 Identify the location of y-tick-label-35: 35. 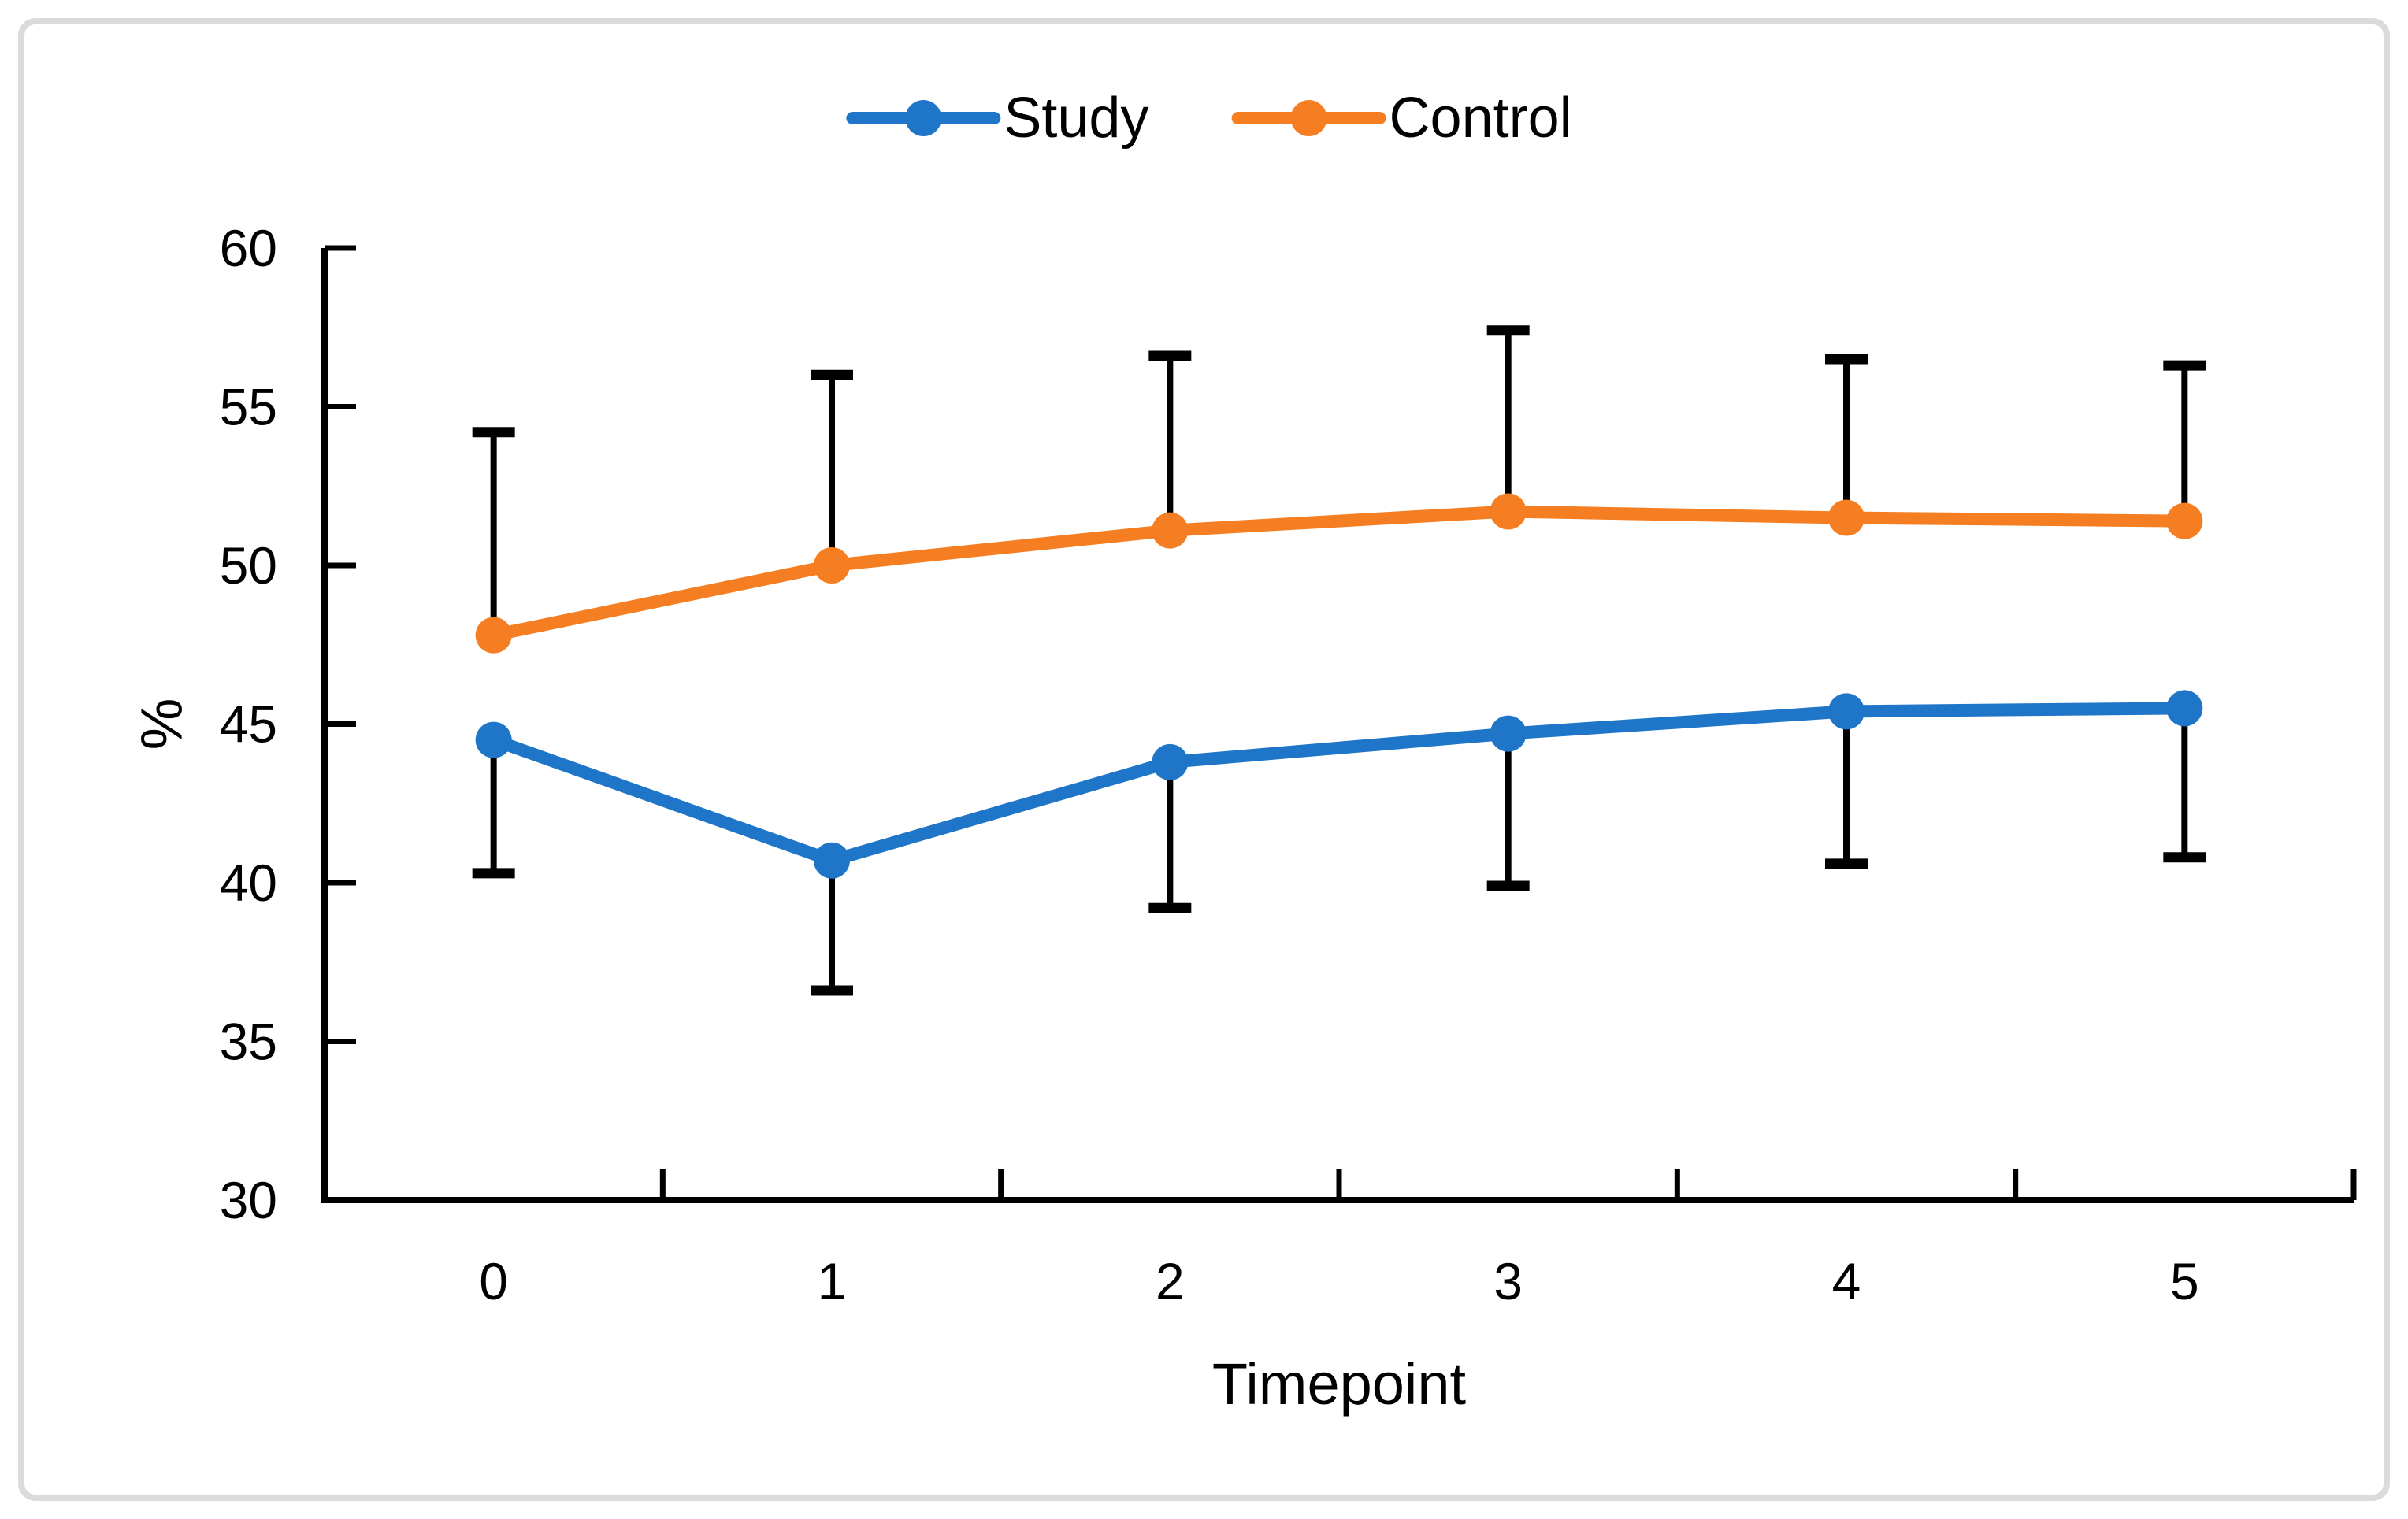
(249, 1042).